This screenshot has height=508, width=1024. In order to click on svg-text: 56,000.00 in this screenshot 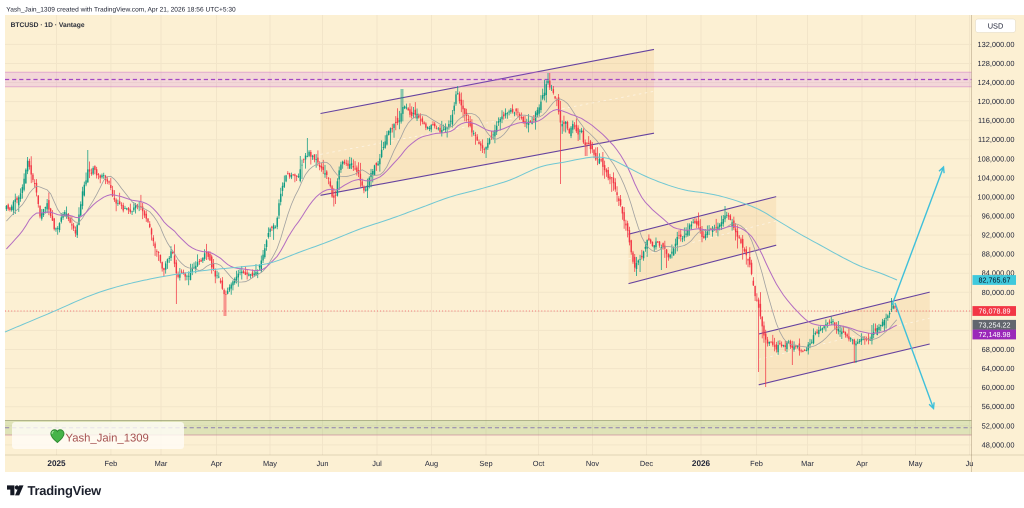, I will do `click(998, 406)`.